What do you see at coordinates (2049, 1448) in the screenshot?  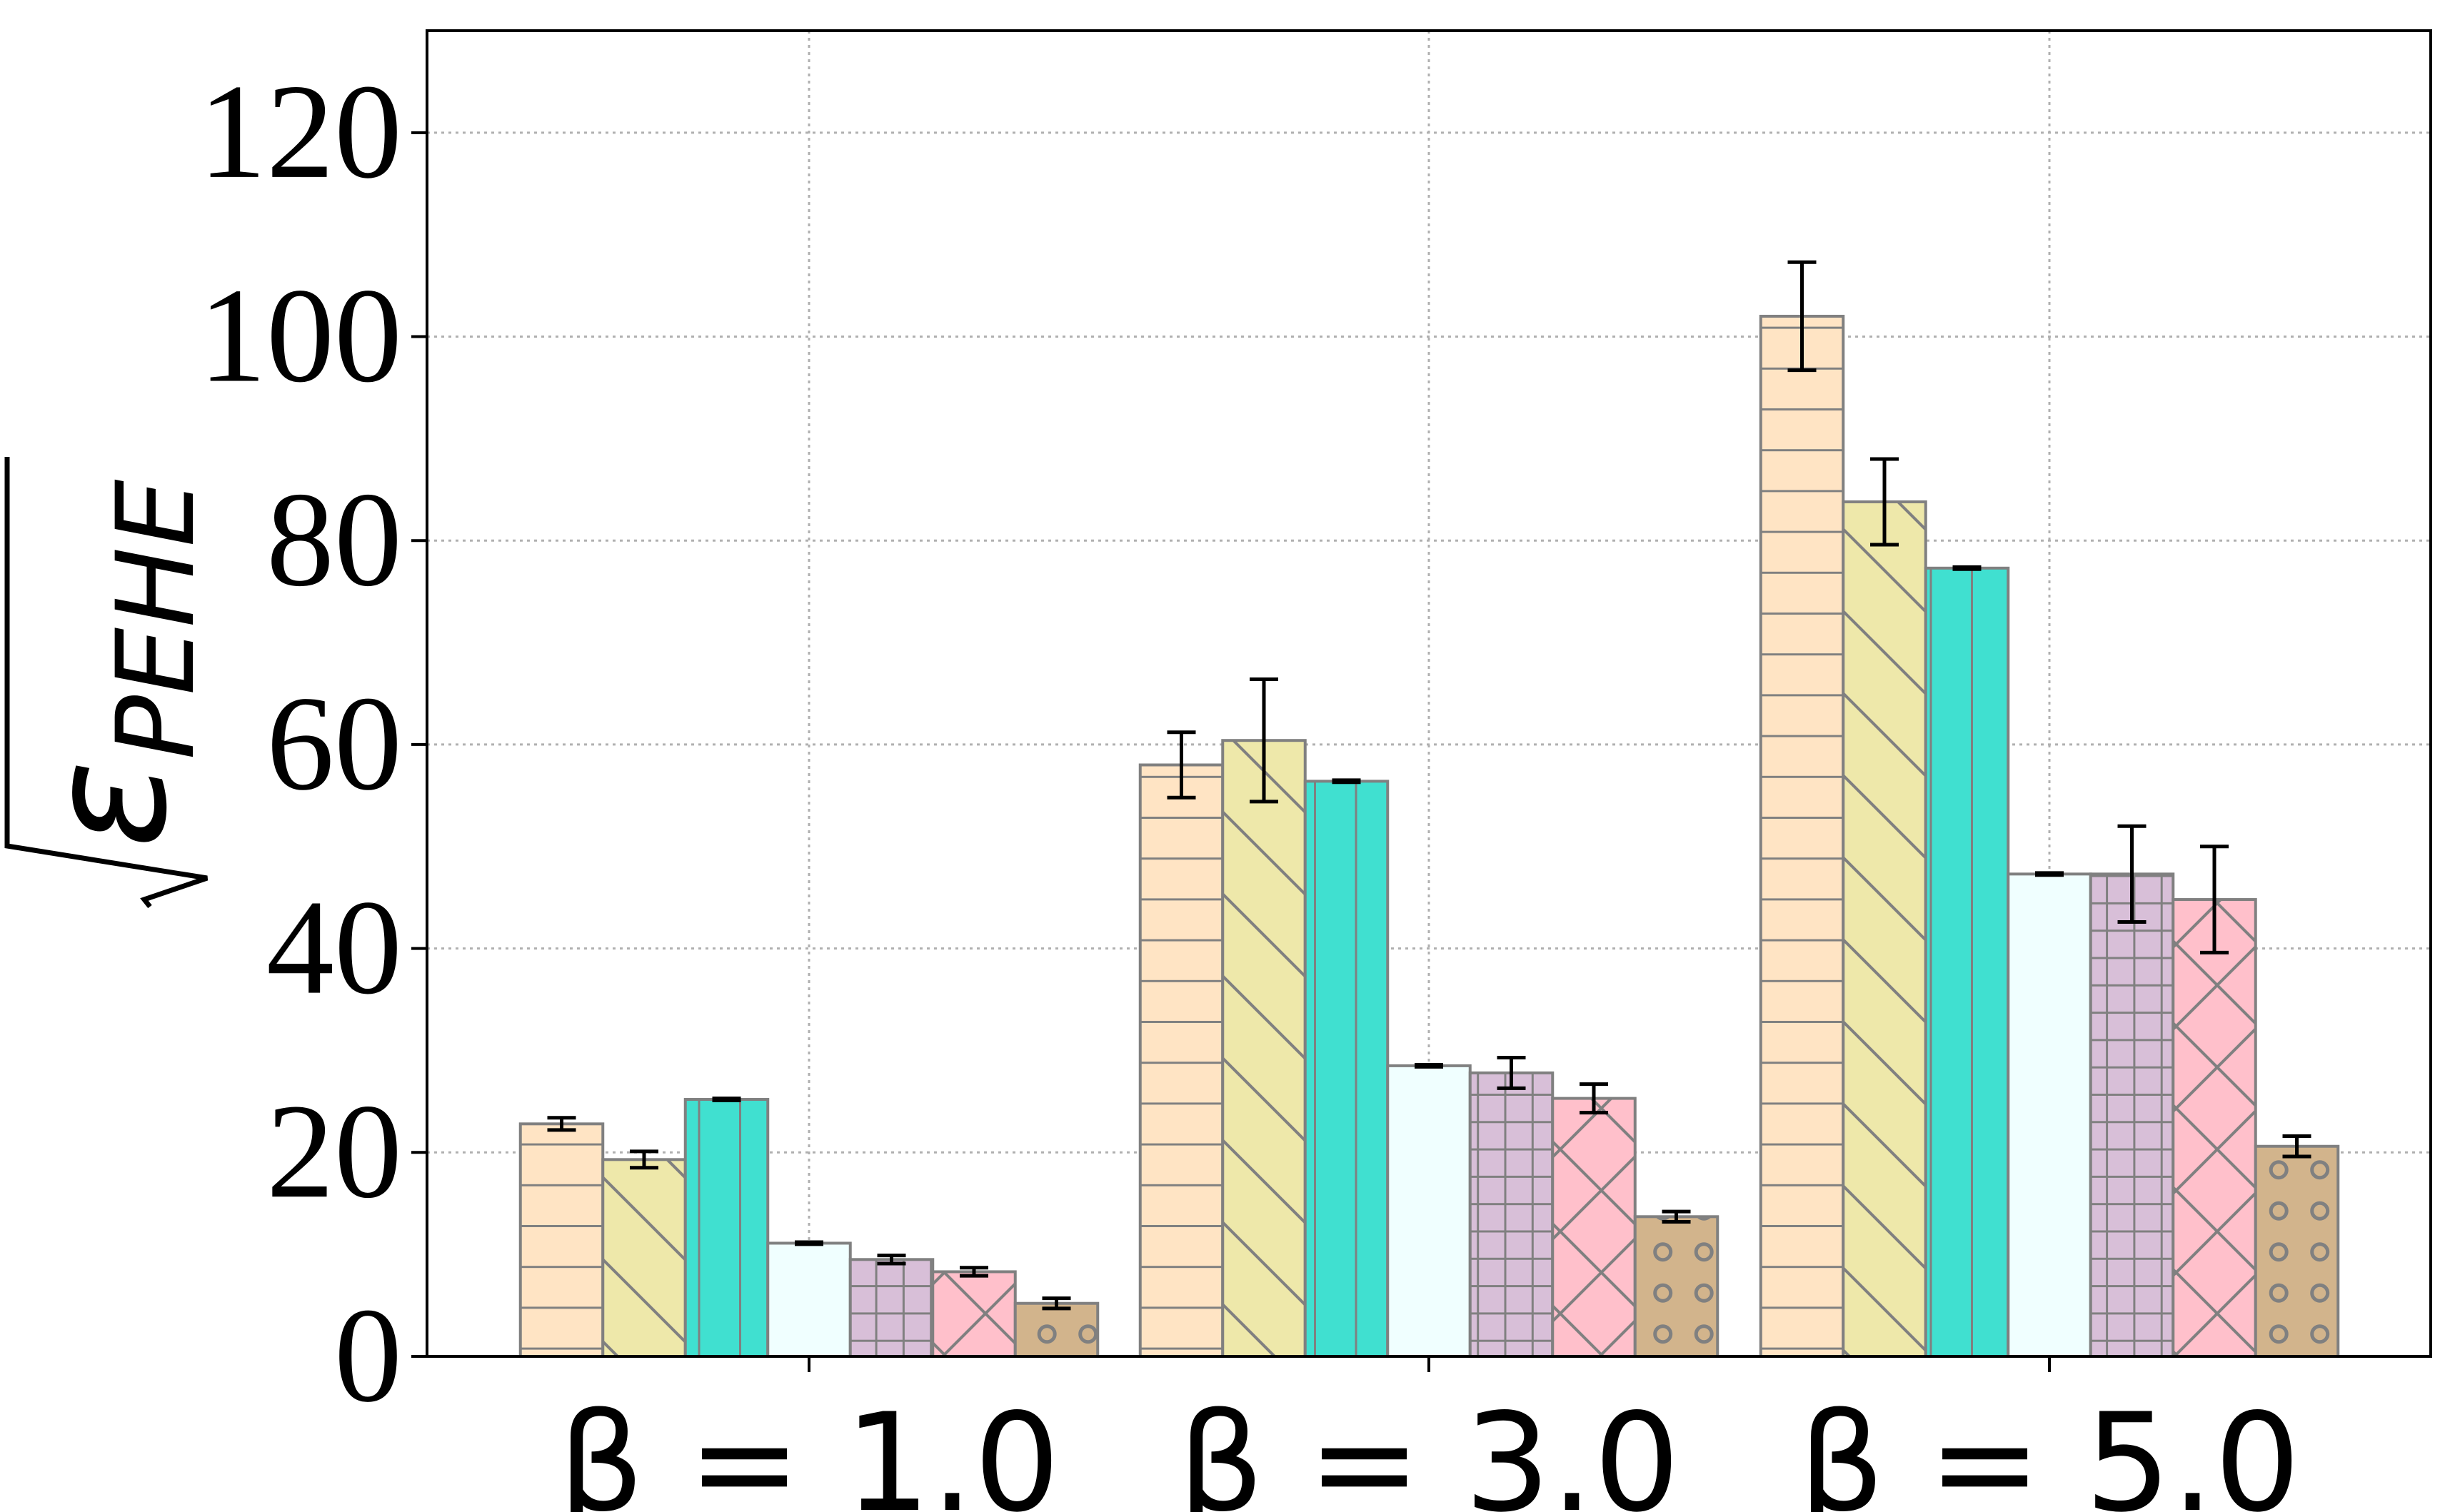 I see `x-tick-label: β = 5.0` at bounding box center [2049, 1448].